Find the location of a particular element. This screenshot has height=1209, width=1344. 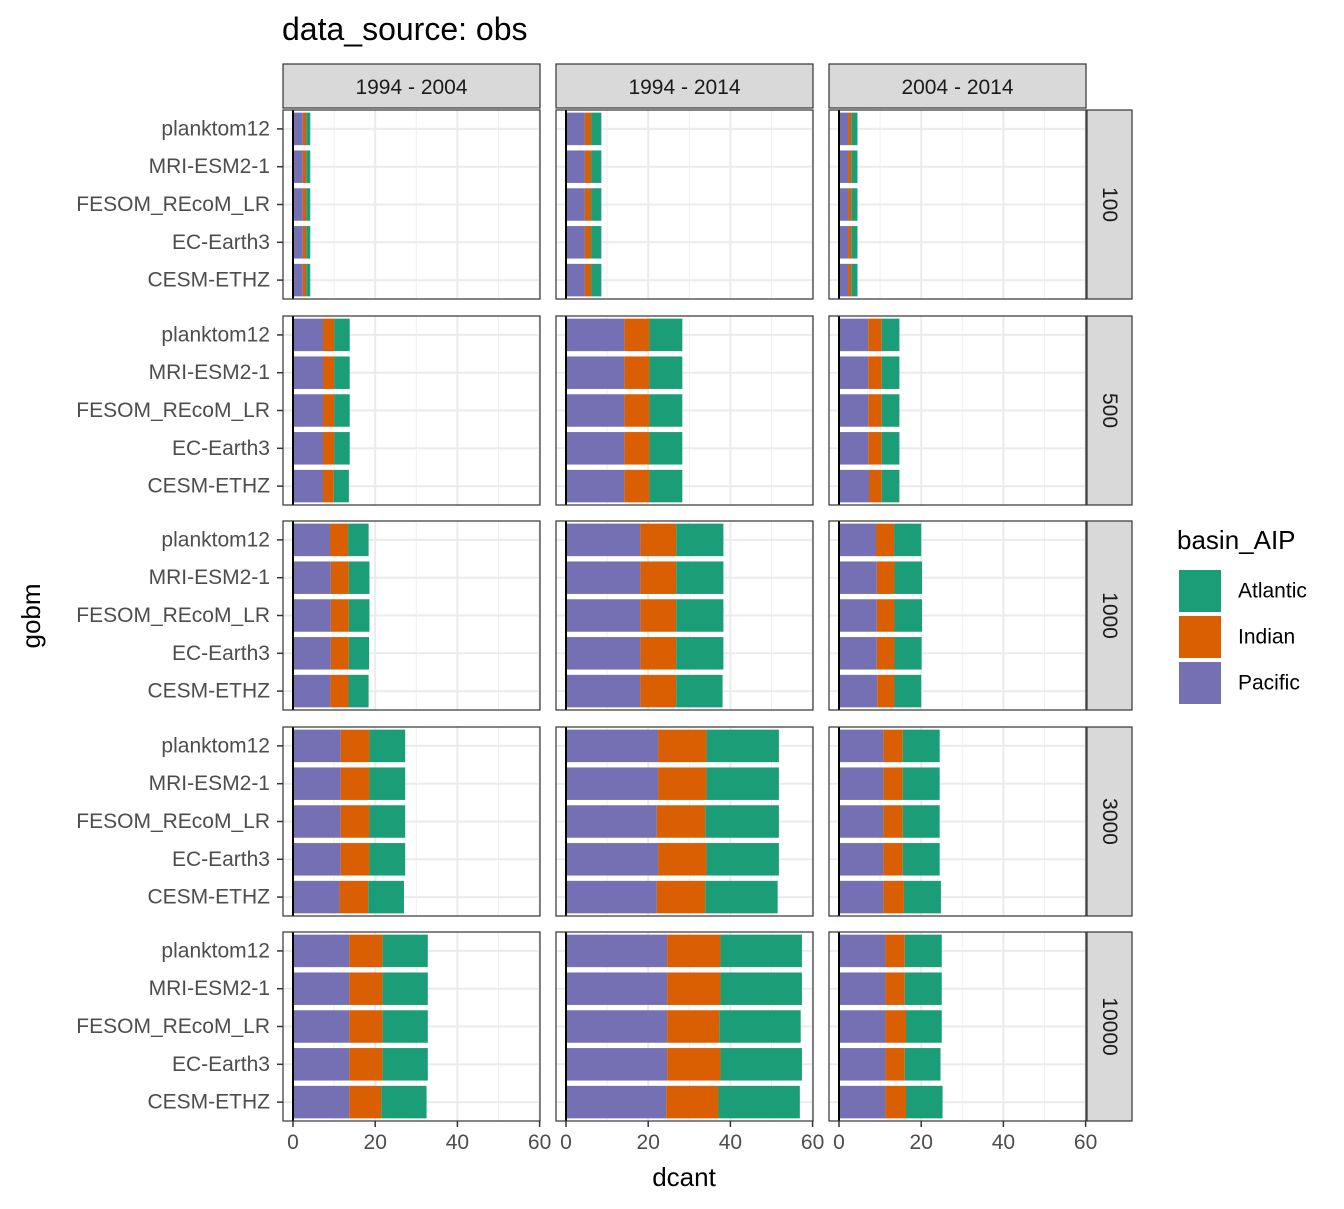

x-tick-label: 20 is located at coordinates (921, 1142).